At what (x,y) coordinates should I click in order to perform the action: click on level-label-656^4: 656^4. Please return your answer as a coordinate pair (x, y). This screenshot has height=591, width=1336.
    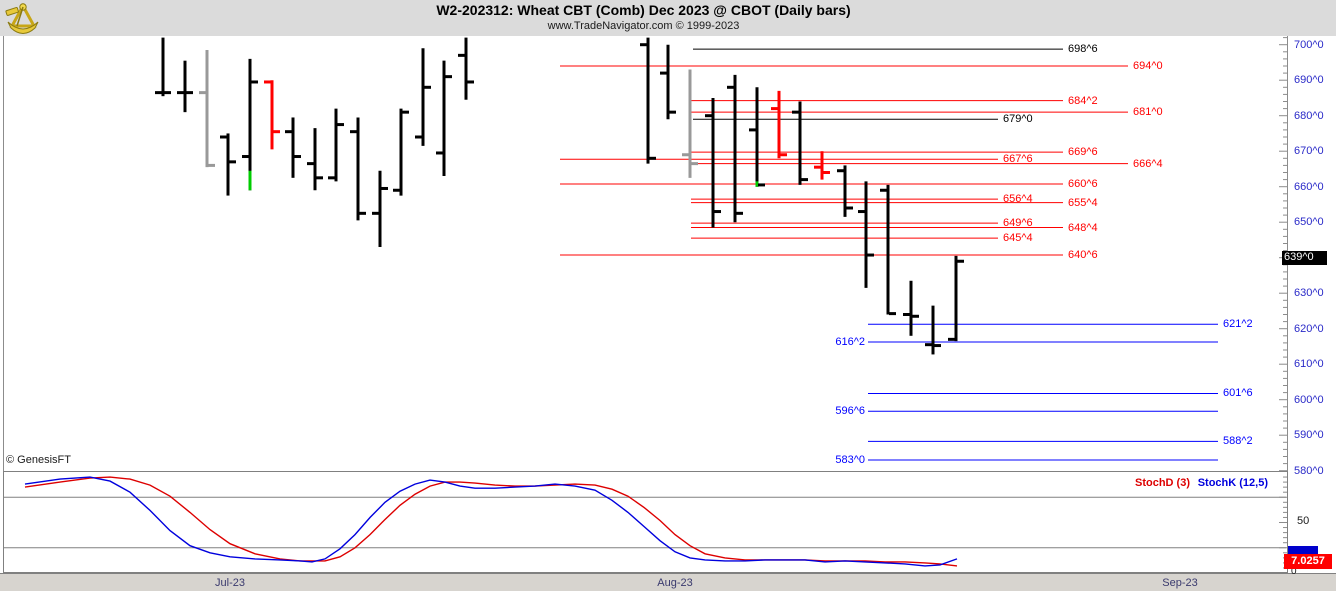
    Looking at the image, I should click on (1018, 199).